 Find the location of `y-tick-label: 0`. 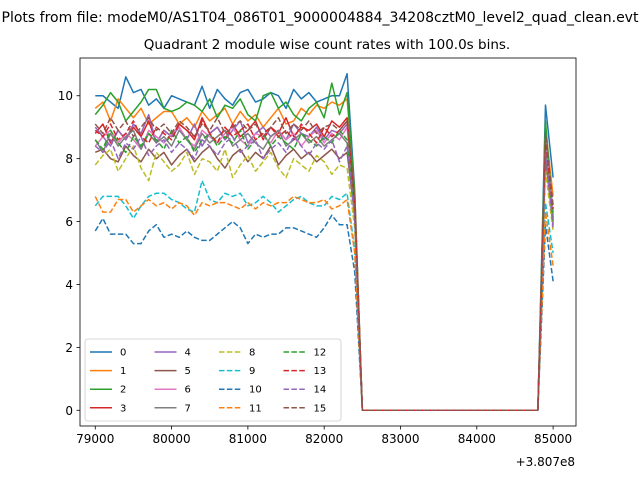

y-tick-label: 0 is located at coordinates (69, 411).